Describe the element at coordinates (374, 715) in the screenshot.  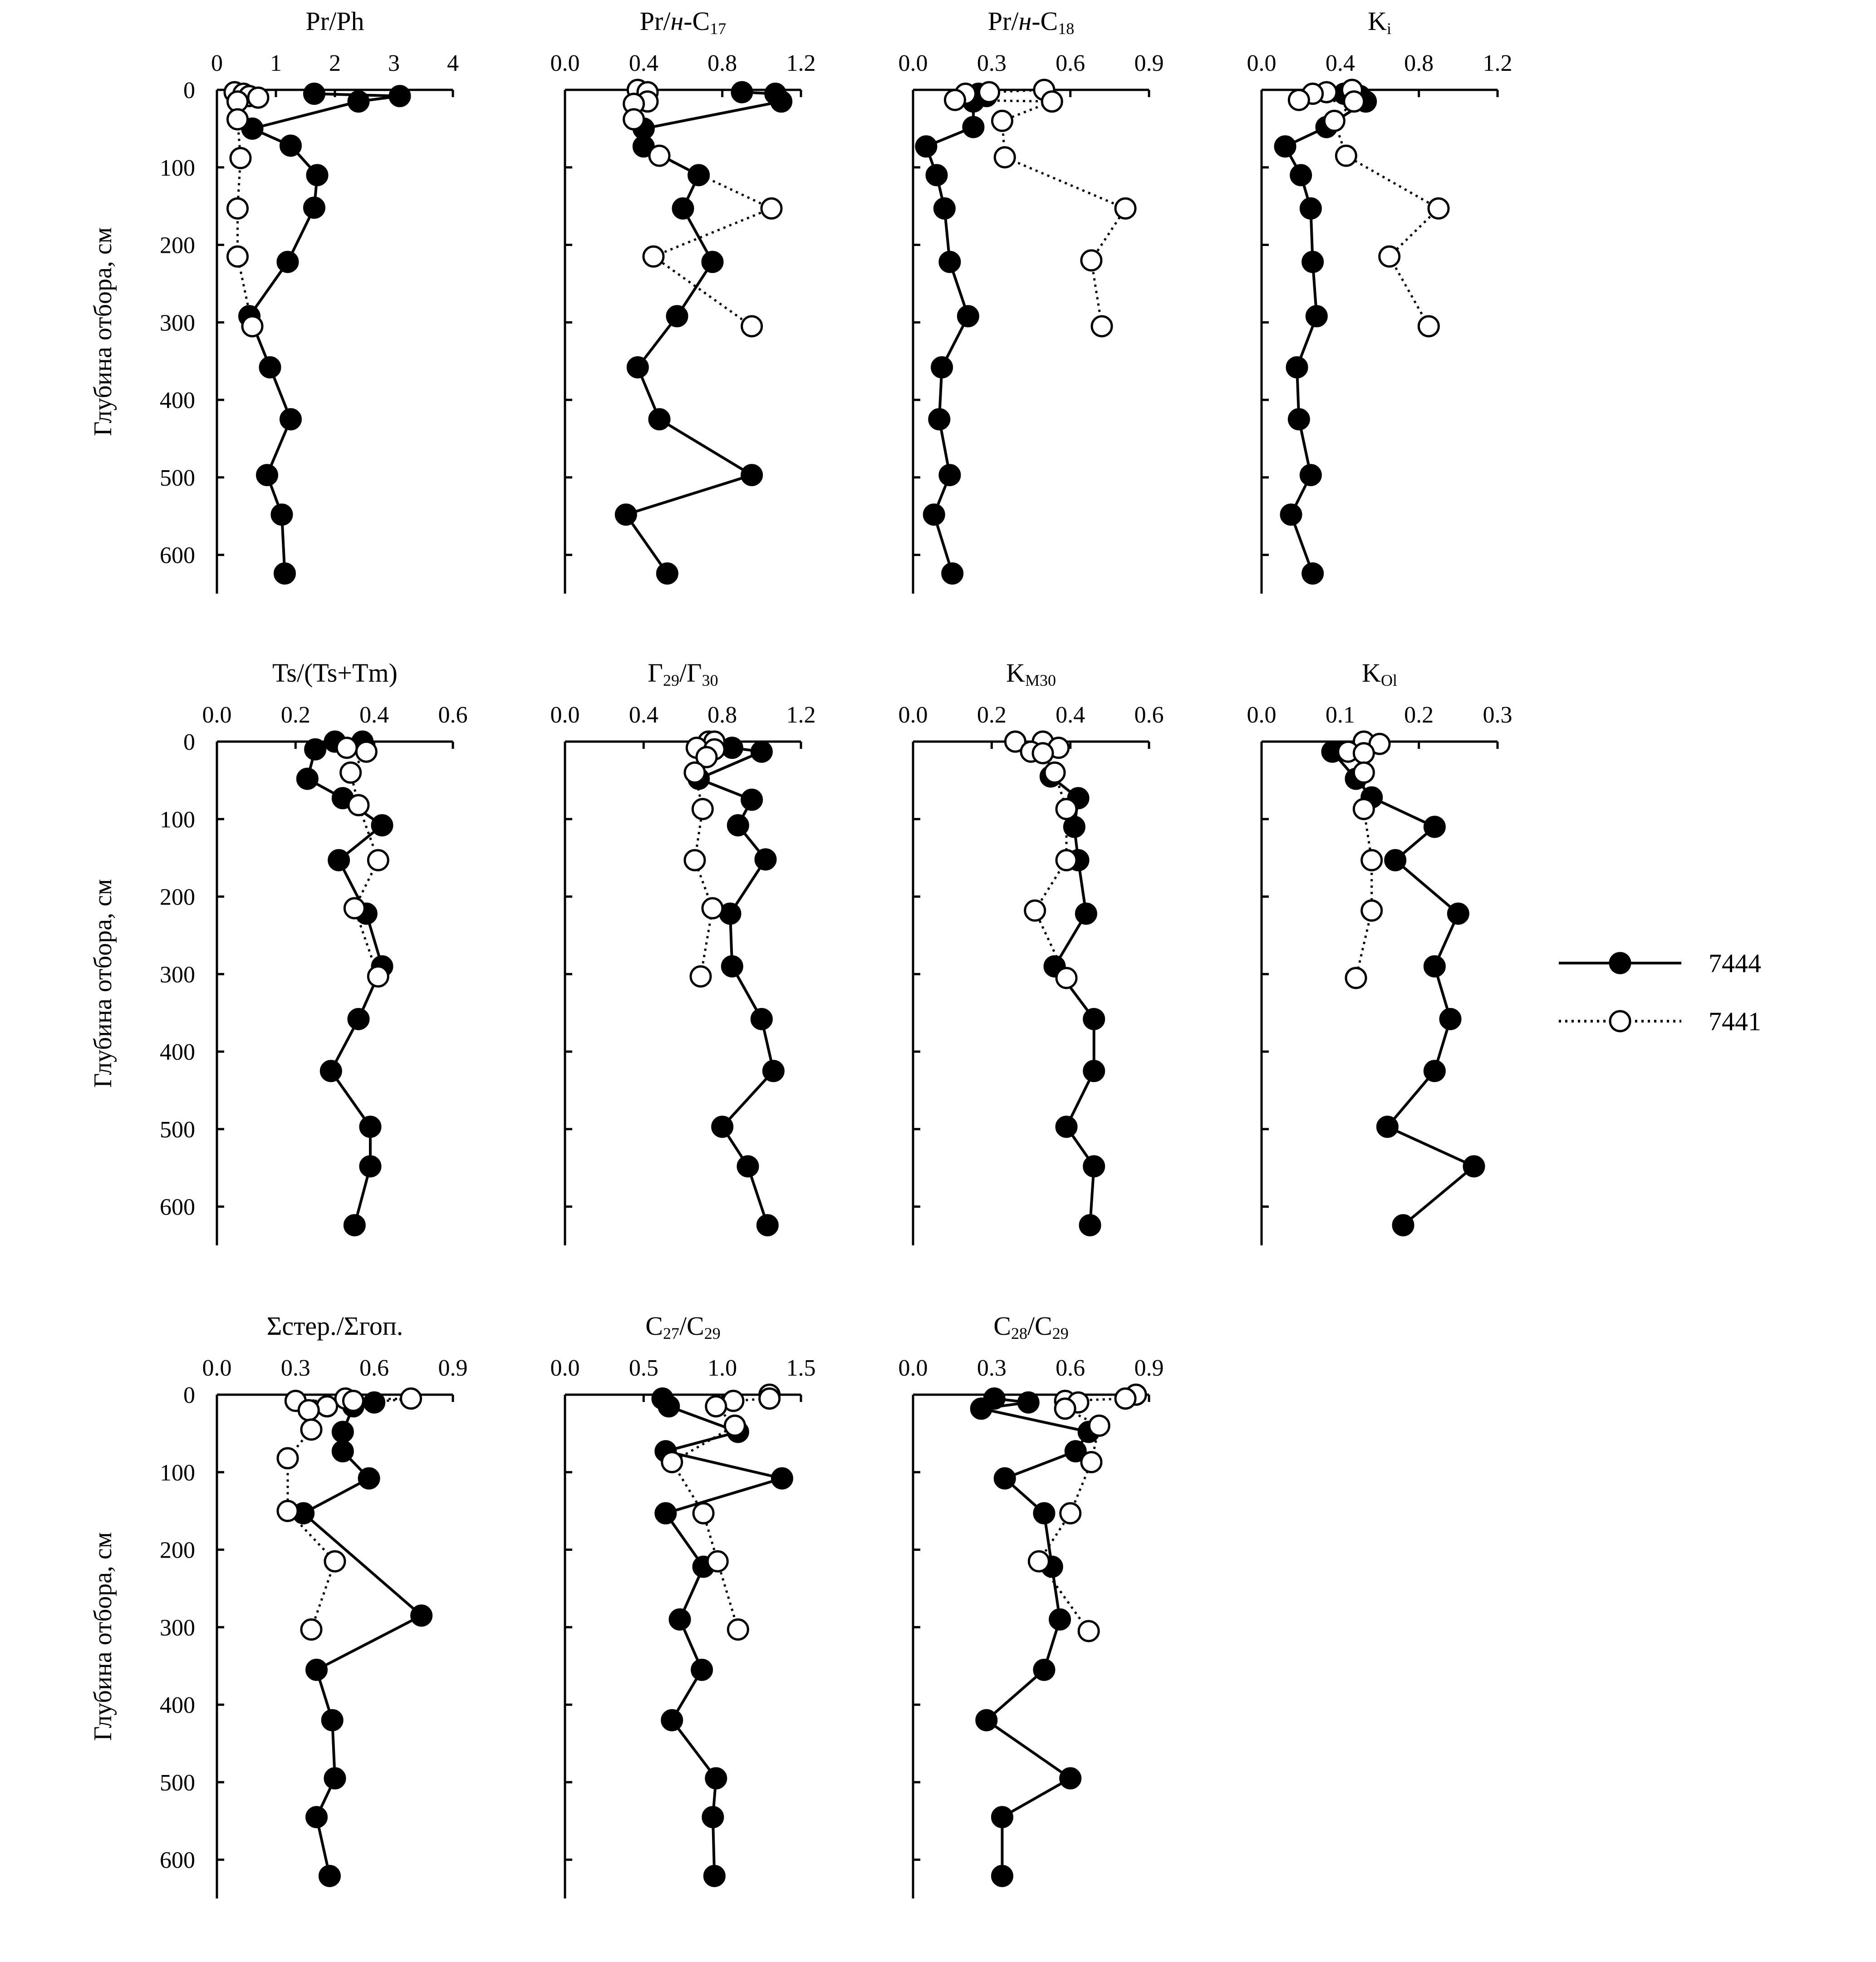
I see `x-tick-label: 0.4` at that location.